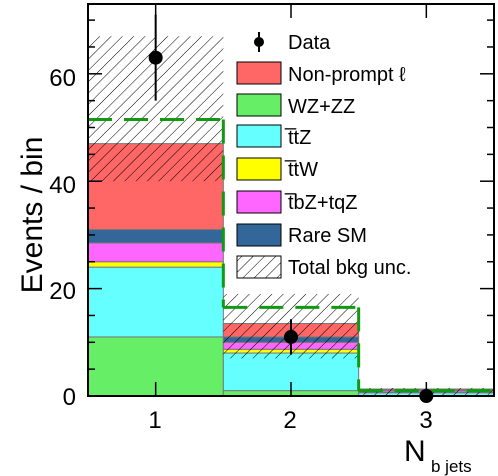 The width and height of the screenshot is (498, 476). I want to click on svg-text: t̅bZ+tqZ, so click(321, 203).